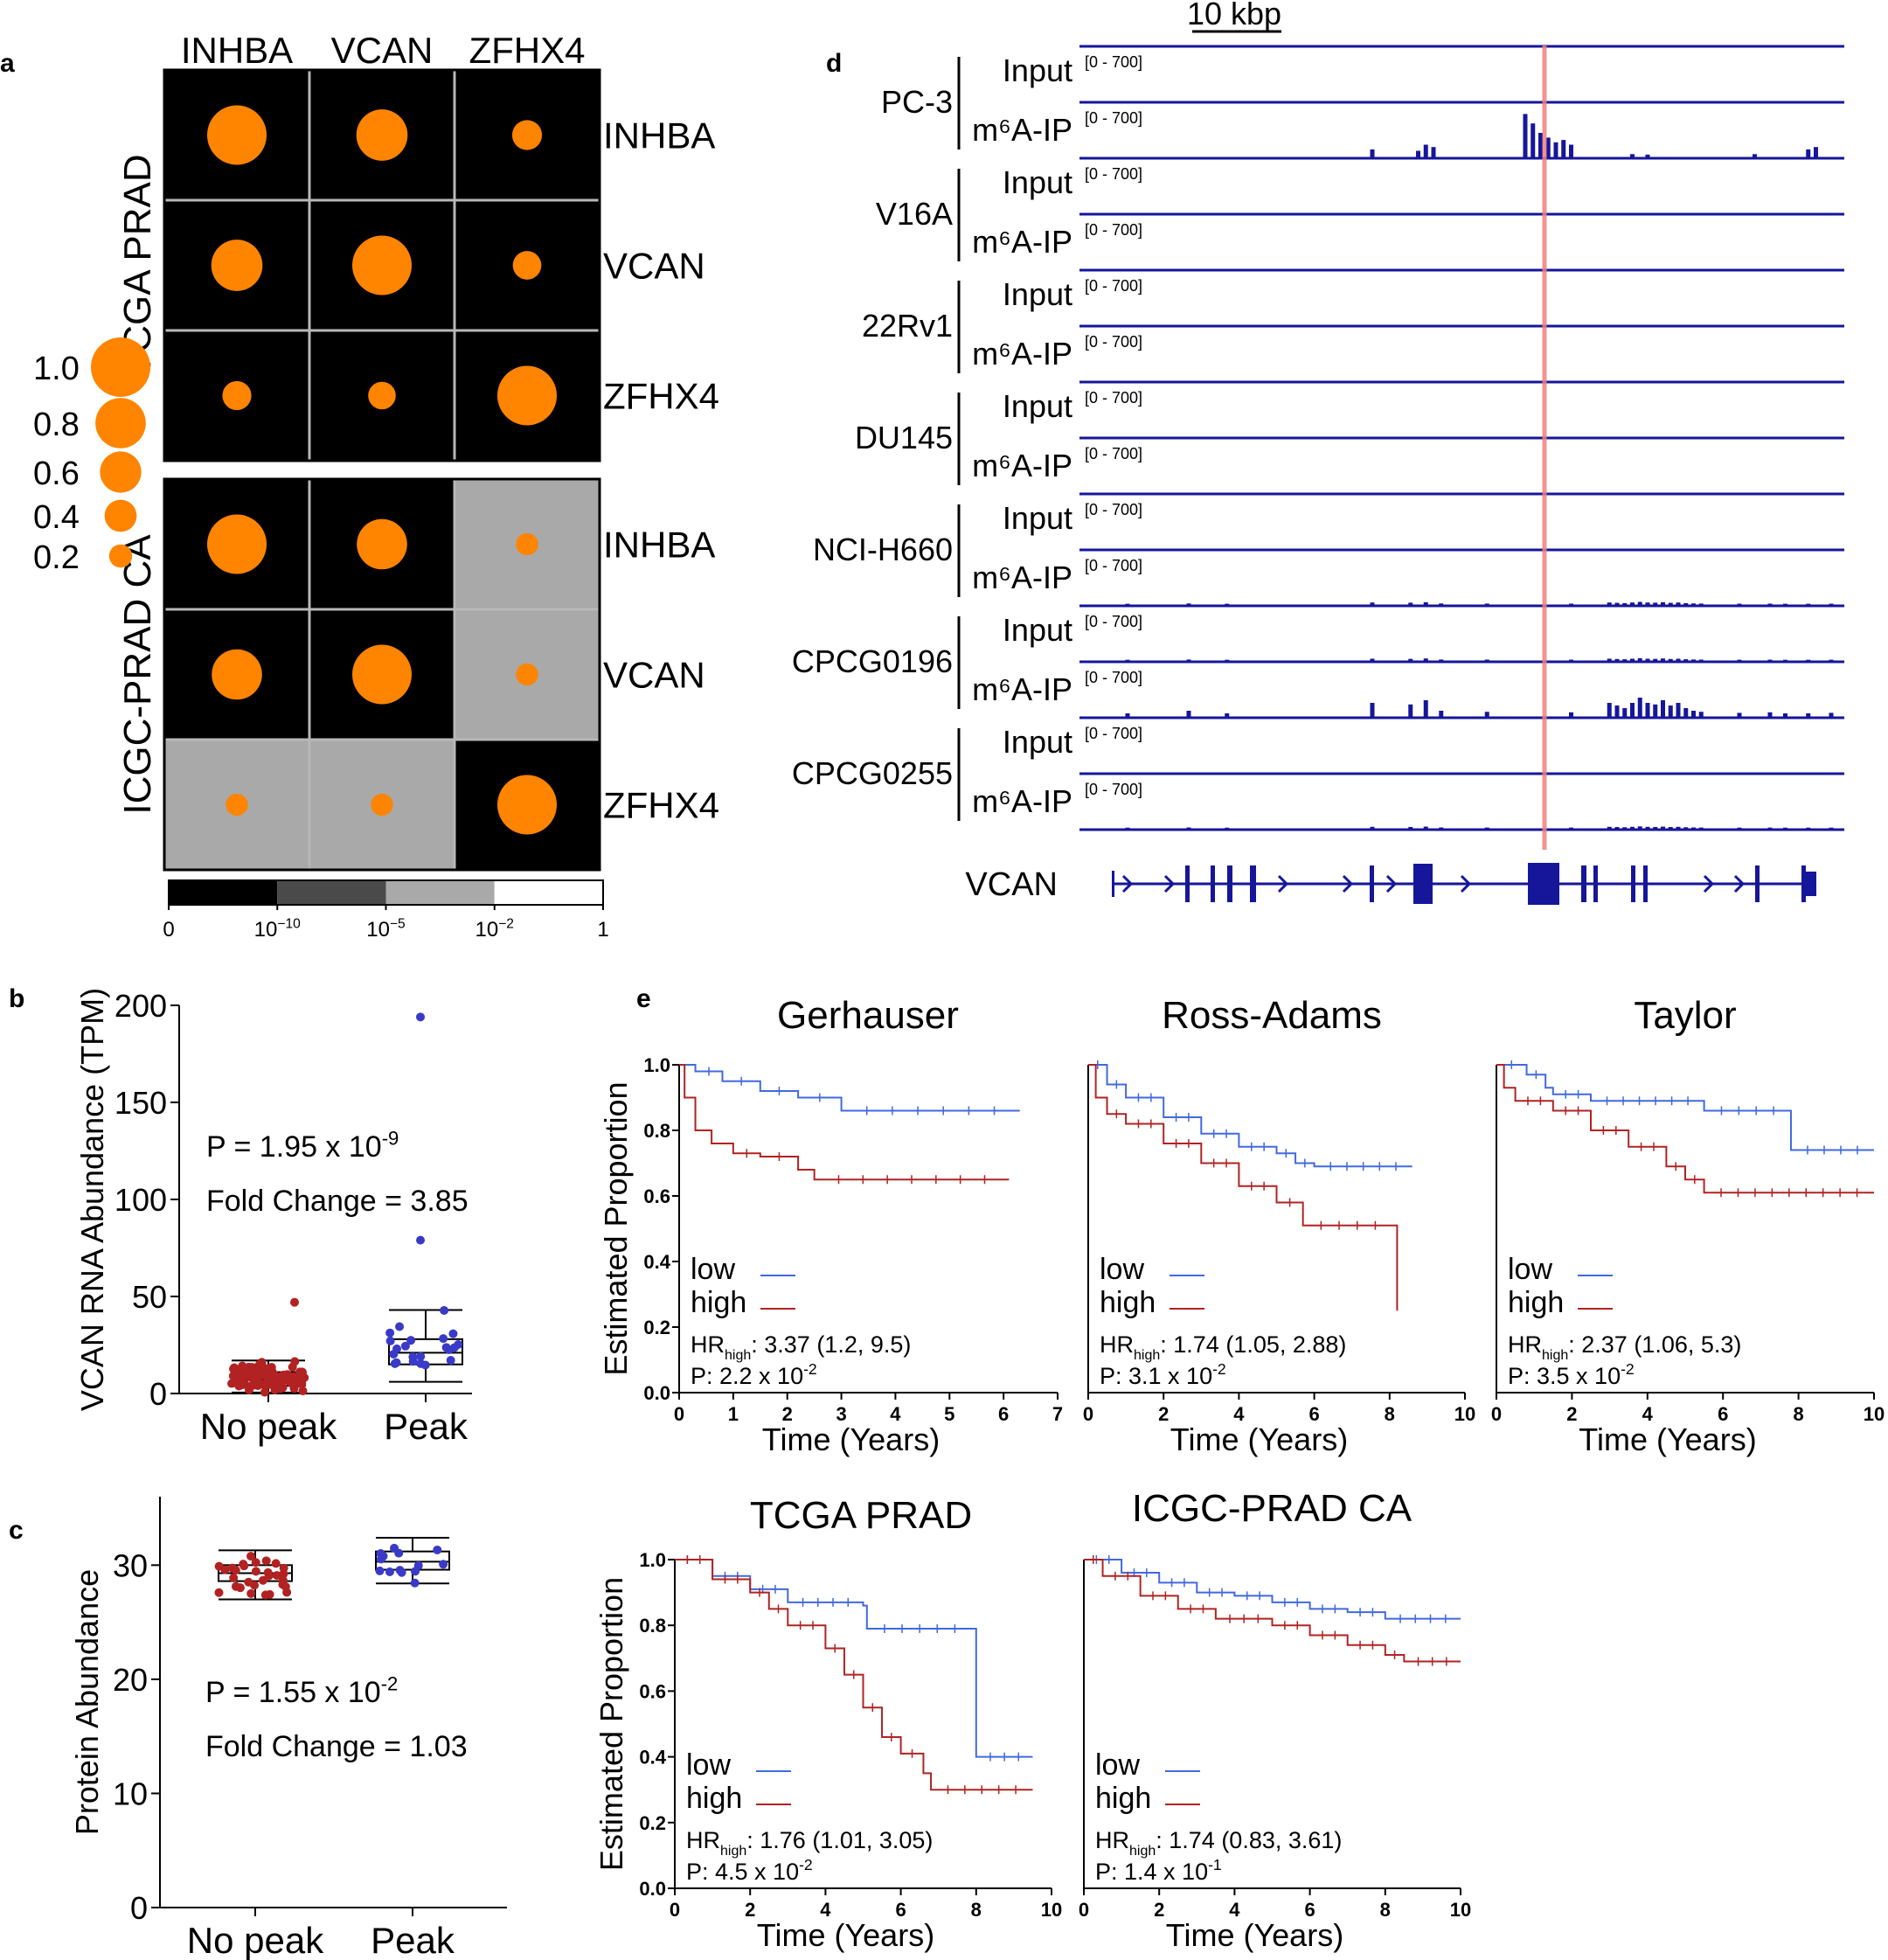 This screenshot has height=1960, width=1888. What do you see at coordinates (426, 1426) in the screenshot?
I see `x-tick-label: Peak` at bounding box center [426, 1426].